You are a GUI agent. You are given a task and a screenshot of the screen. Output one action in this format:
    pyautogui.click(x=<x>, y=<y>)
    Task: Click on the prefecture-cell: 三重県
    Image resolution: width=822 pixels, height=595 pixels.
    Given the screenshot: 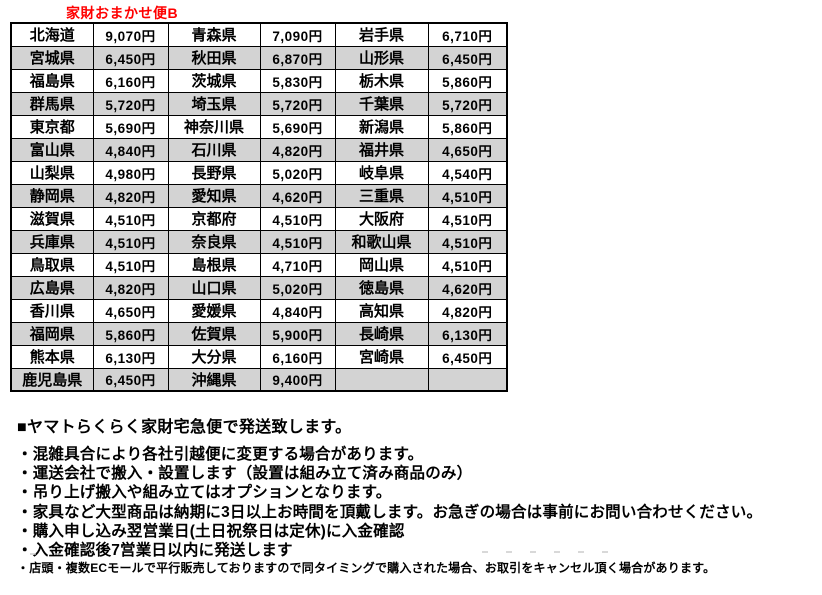 What is the action you would take?
    pyautogui.click(x=381, y=195)
    